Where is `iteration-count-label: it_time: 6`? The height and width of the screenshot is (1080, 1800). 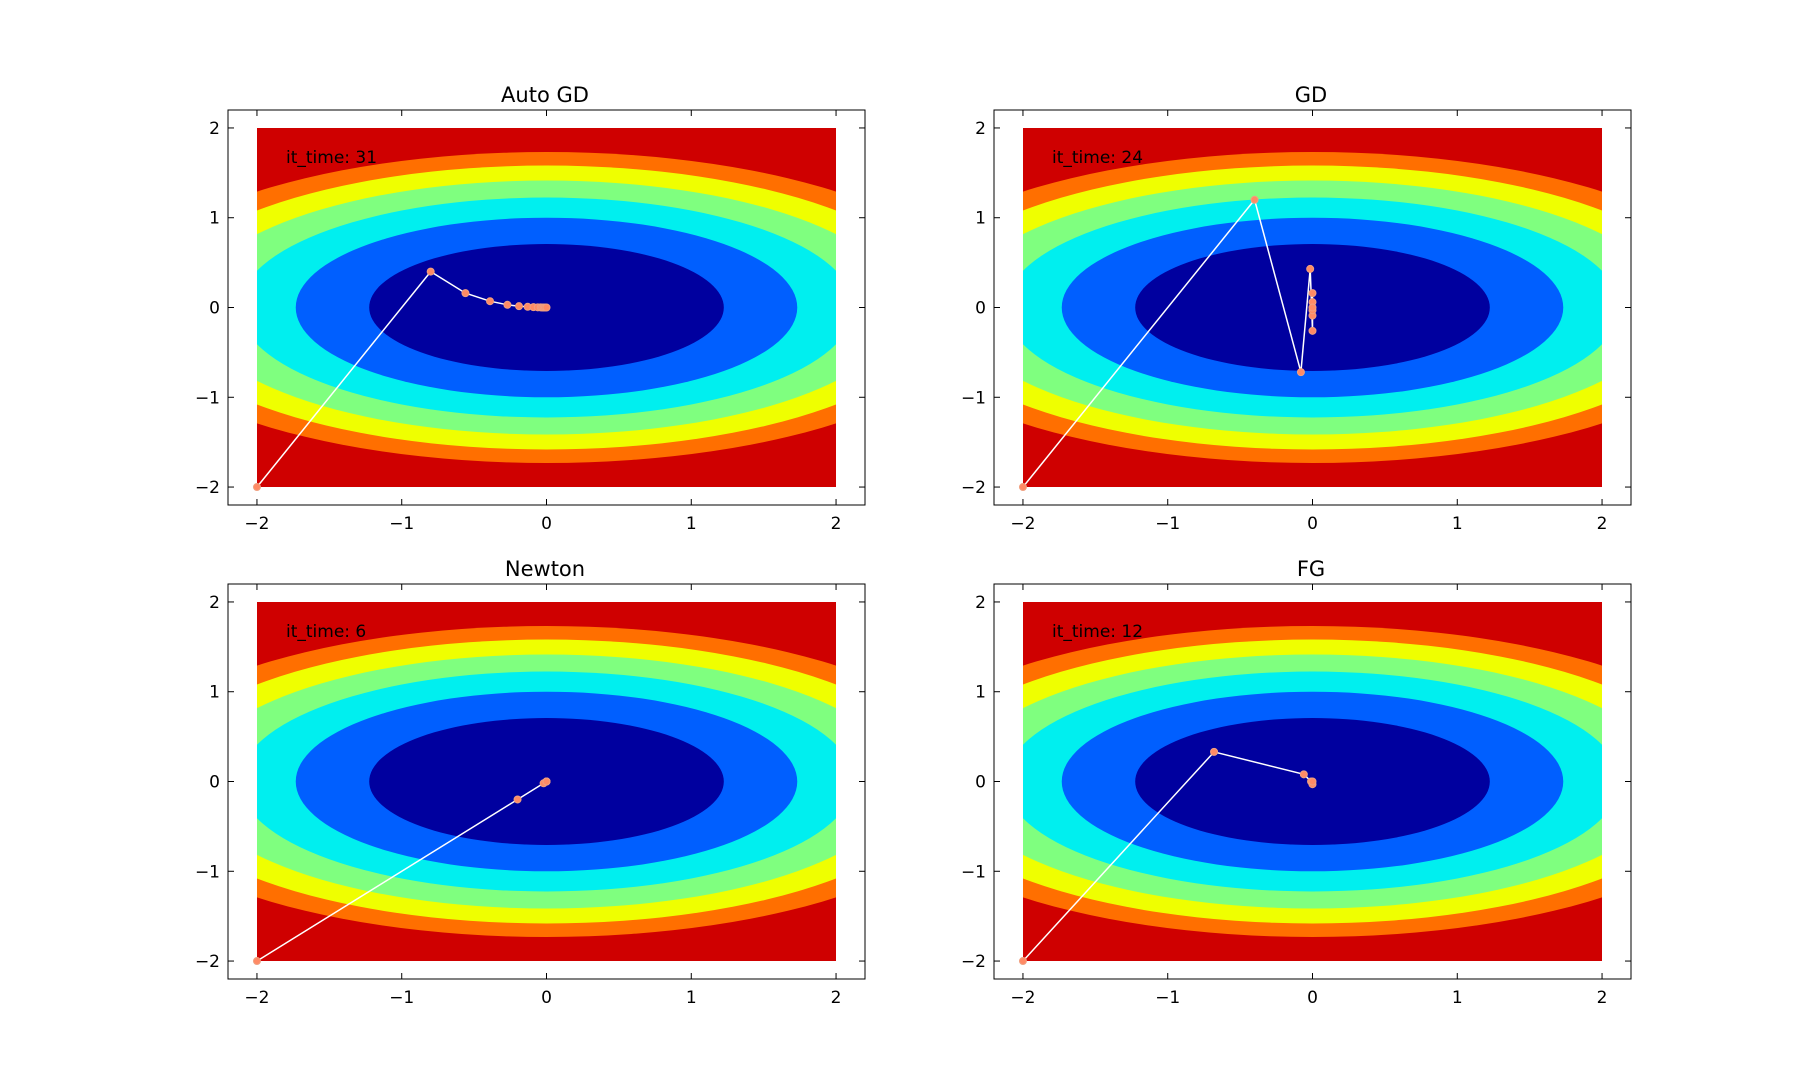
iteration-count-label: it_time: 6 is located at coordinates (326, 632).